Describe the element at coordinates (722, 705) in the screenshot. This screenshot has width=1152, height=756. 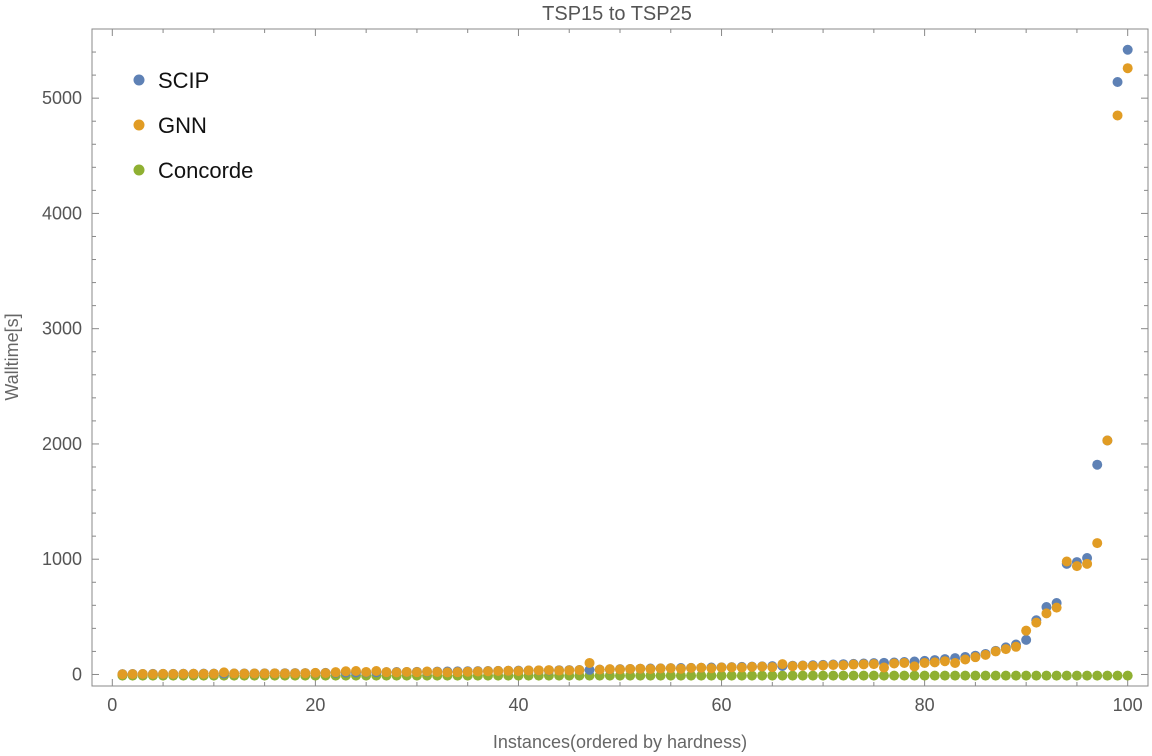
I see `x-tick-label: 60` at that location.